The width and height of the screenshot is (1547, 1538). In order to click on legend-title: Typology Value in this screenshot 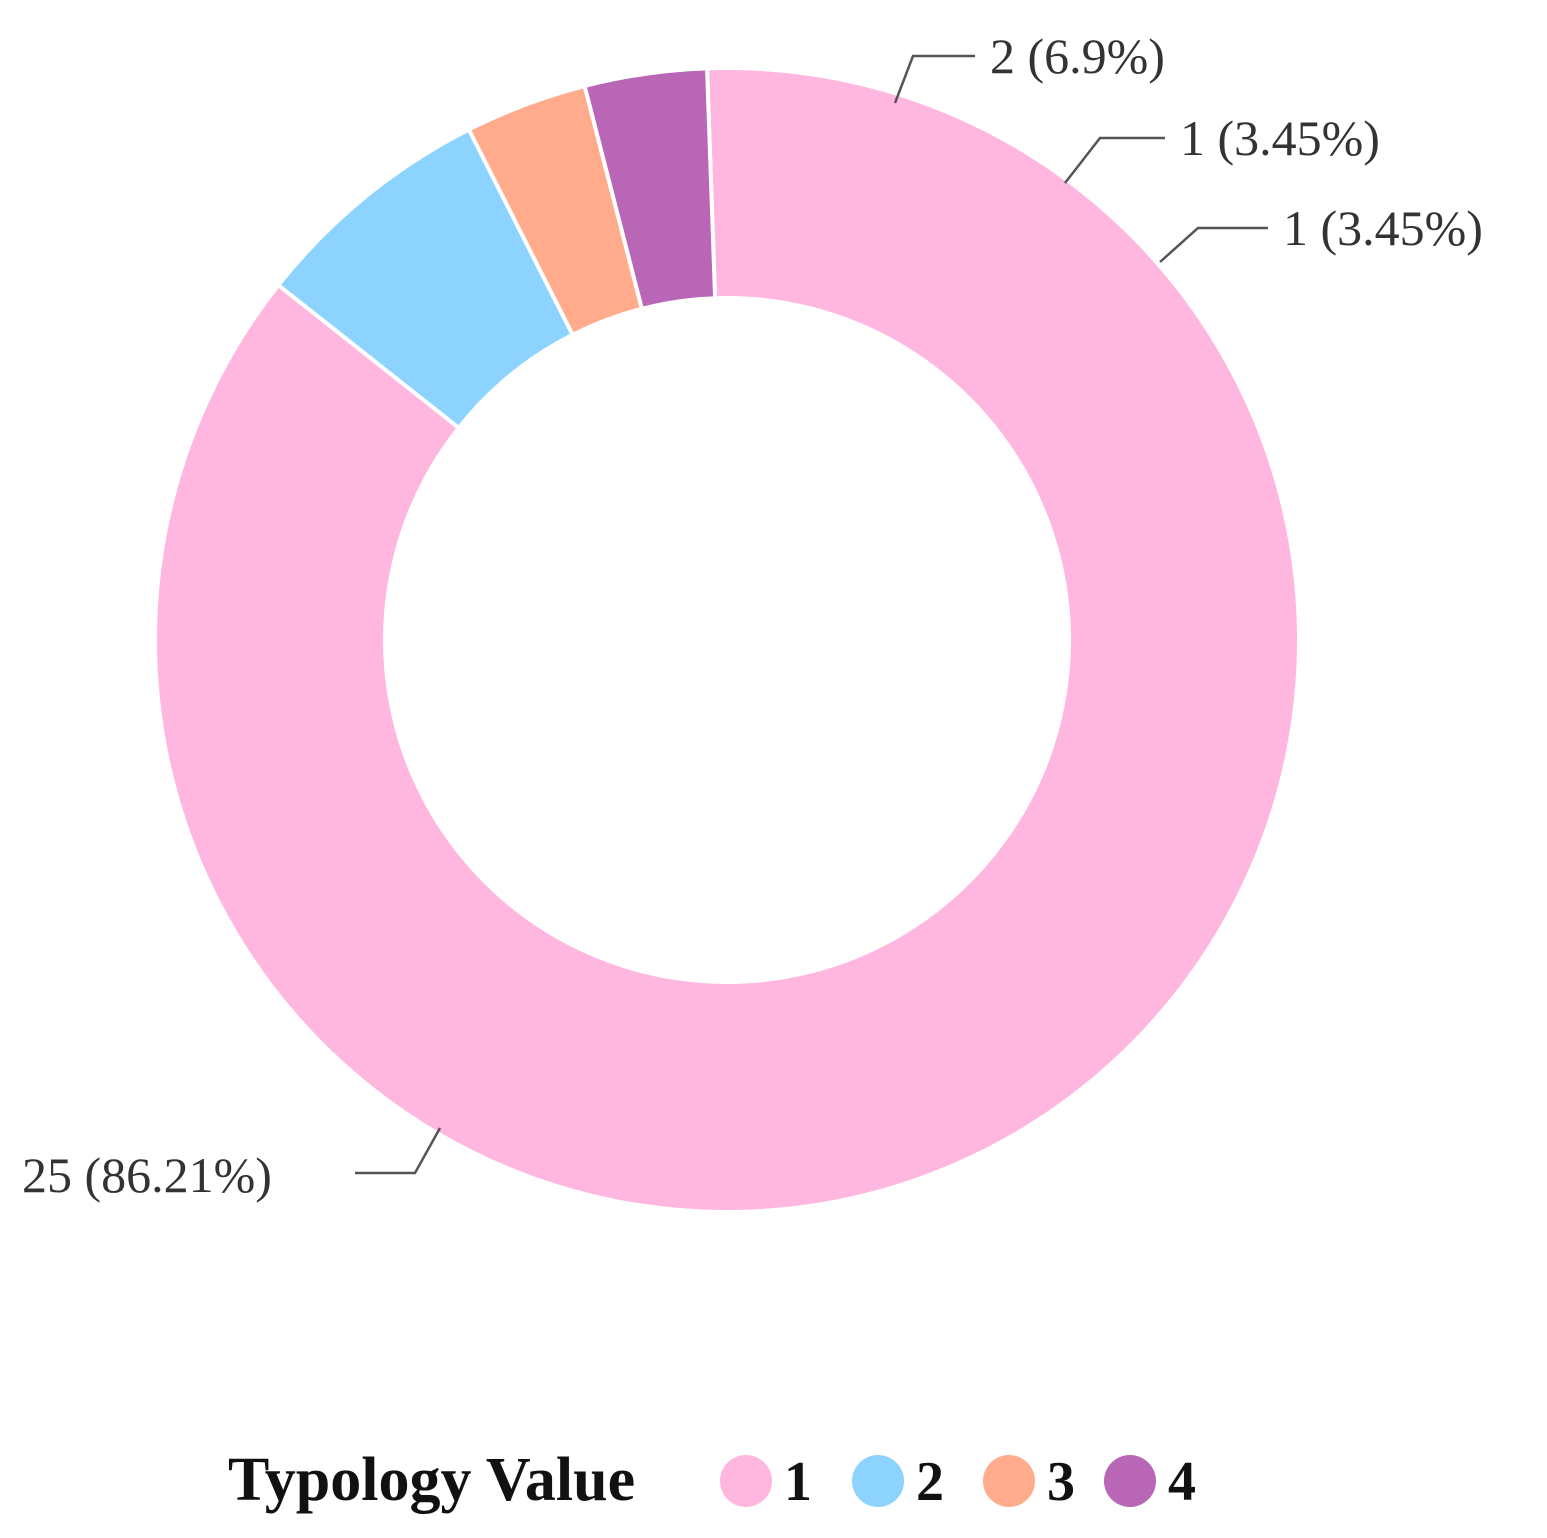, I will do `click(431, 1480)`.